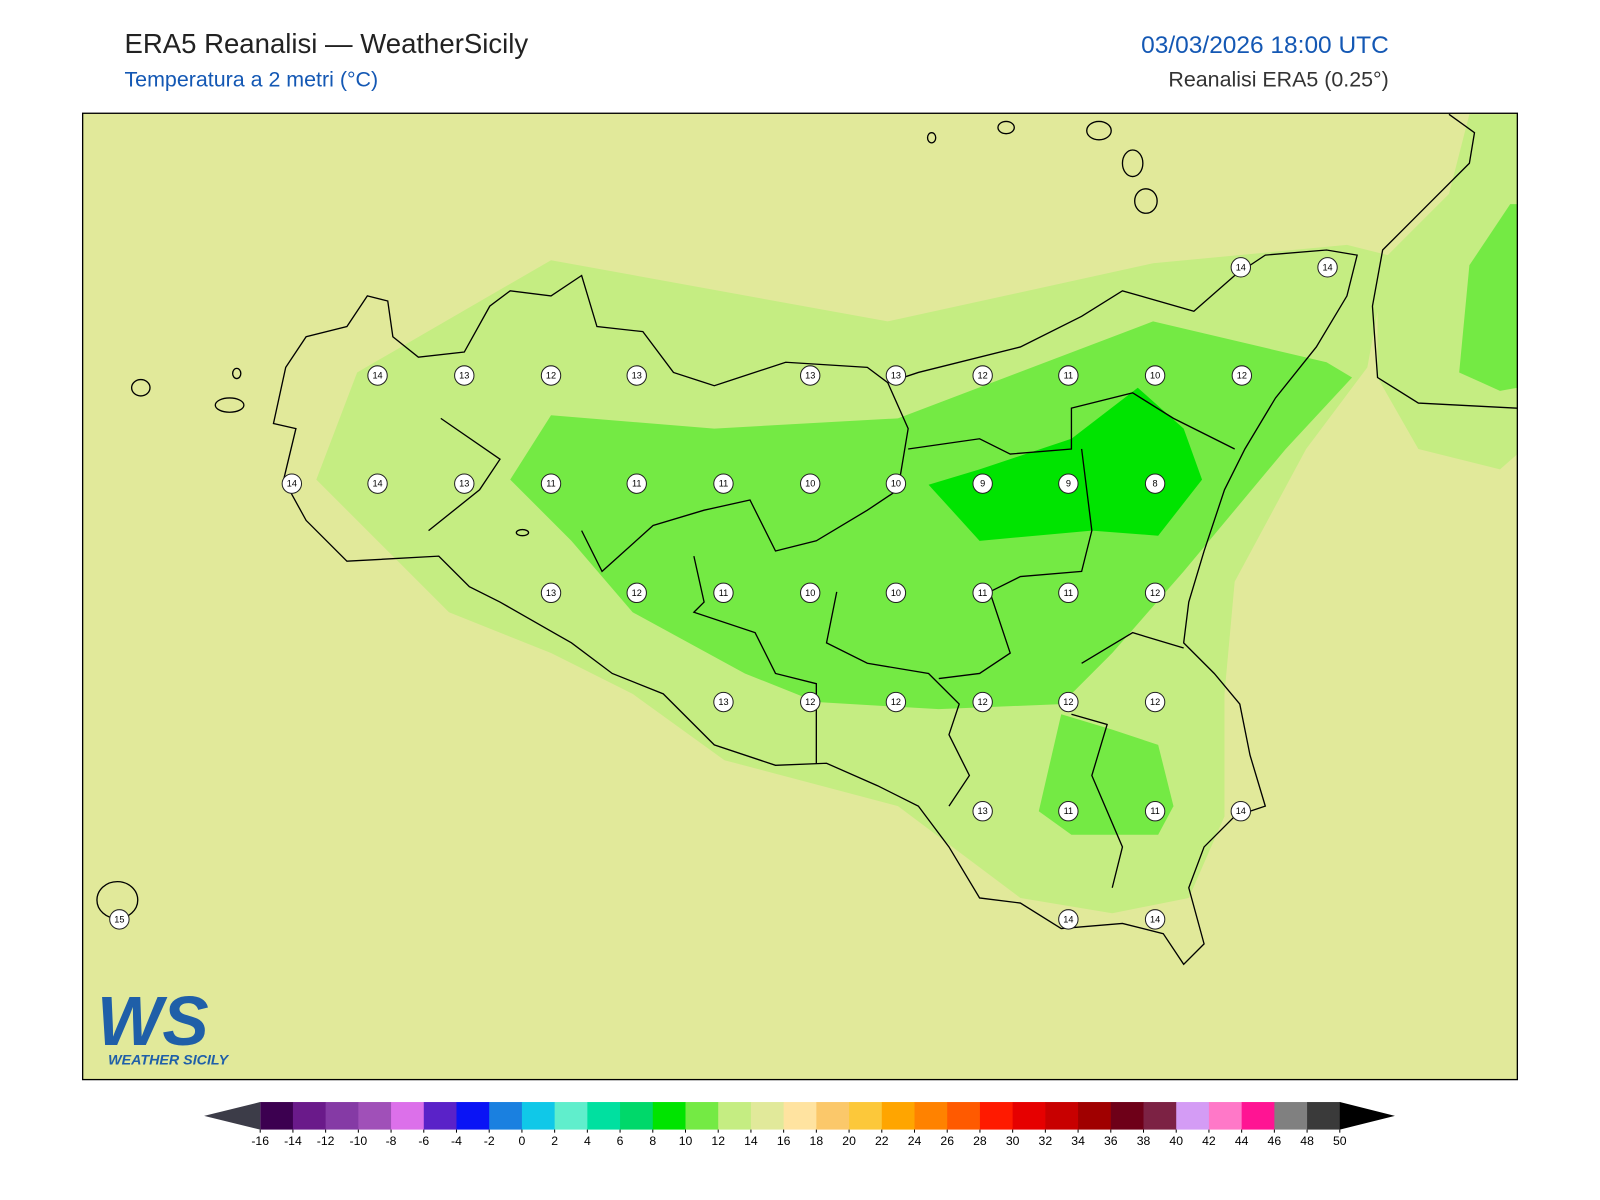  What do you see at coordinates (251, 80) in the screenshot?
I see `subtitle: Temperatura a 2 metri (°C)` at bounding box center [251, 80].